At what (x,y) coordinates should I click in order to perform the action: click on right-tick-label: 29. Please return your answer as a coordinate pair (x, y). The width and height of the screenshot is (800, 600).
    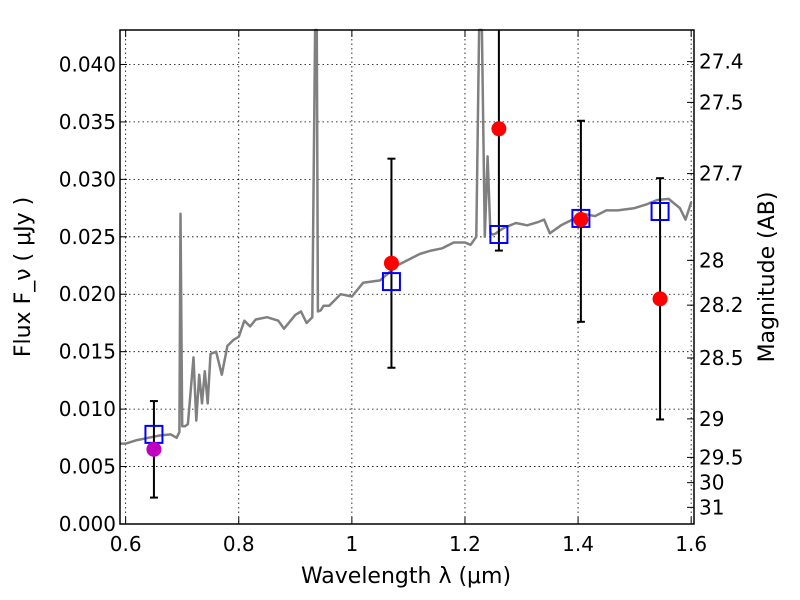
    Looking at the image, I should click on (711, 419).